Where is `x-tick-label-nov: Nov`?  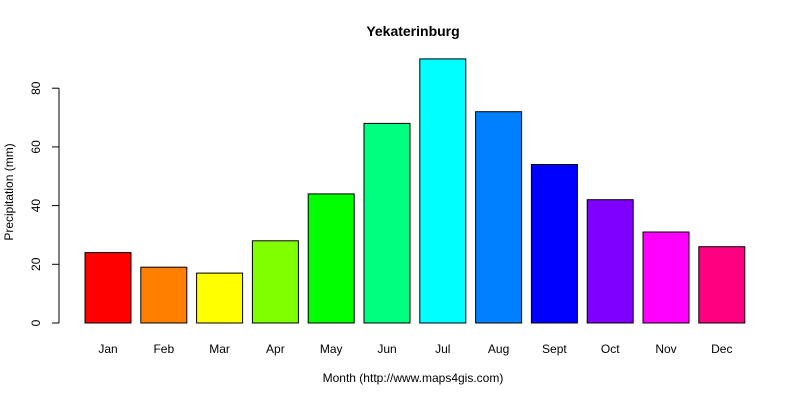
x-tick-label-nov: Nov is located at coordinates (665, 349).